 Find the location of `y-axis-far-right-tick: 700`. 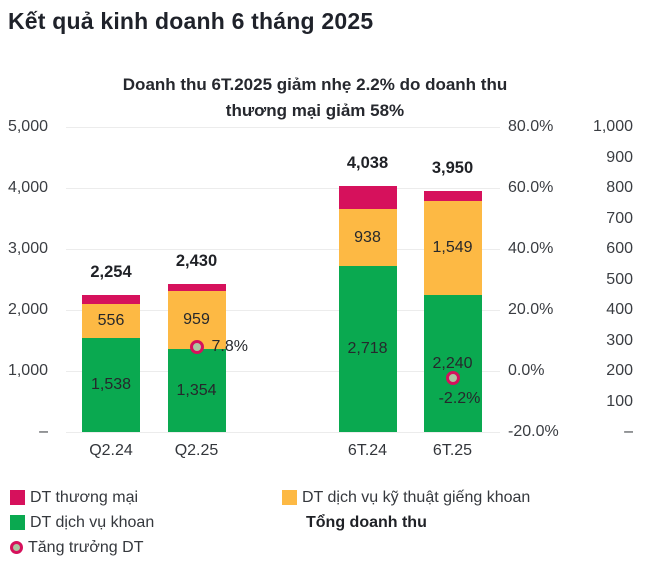

y-axis-far-right-tick: 700 is located at coordinates (619, 218).